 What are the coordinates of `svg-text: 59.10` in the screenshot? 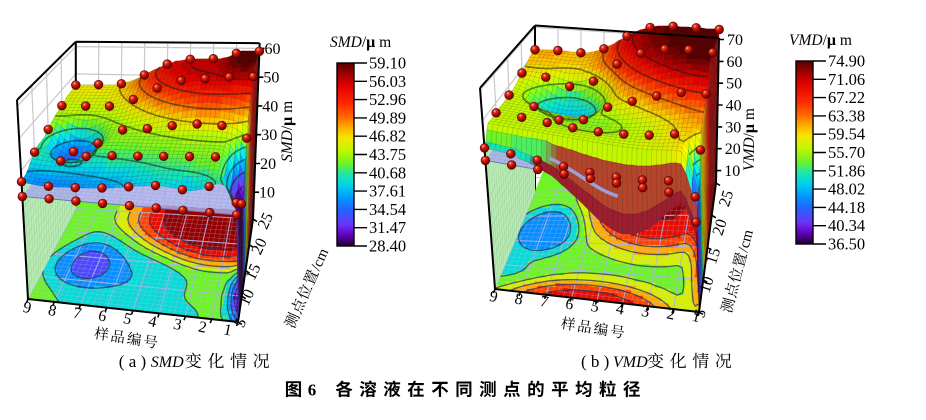 It's located at (387, 63).